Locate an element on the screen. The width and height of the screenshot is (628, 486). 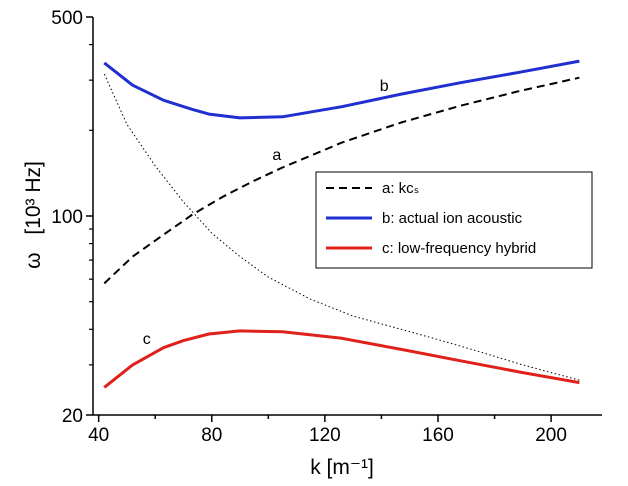
y-axis-symbol: ω is located at coordinates (33, 260).